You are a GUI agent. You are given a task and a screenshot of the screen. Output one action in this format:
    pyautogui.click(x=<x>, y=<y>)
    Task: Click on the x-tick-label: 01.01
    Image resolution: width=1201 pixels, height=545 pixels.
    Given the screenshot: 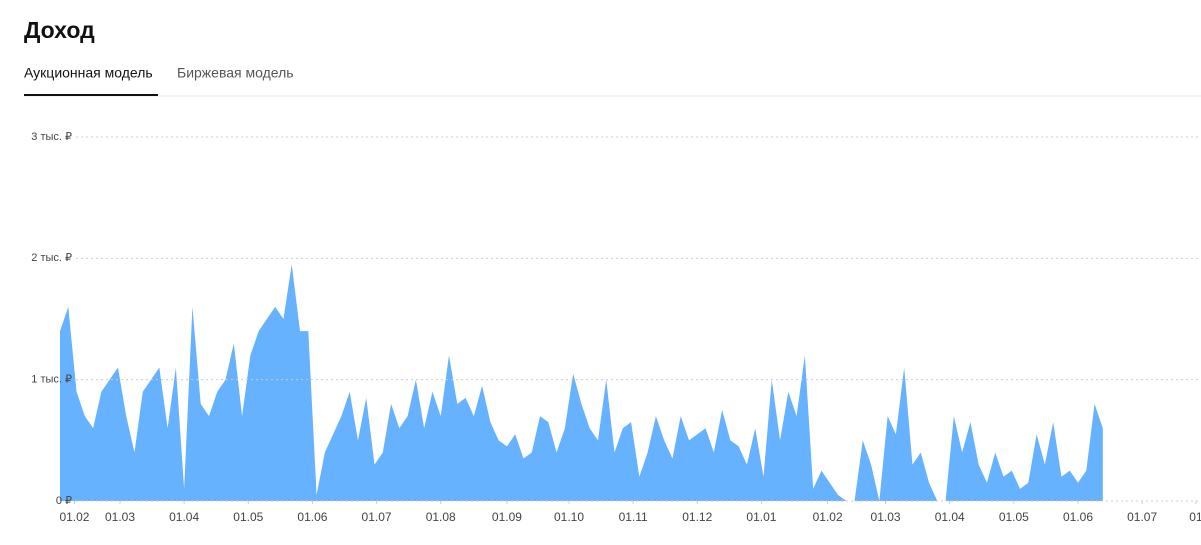 What is the action you would take?
    pyautogui.click(x=761, y=517)
    